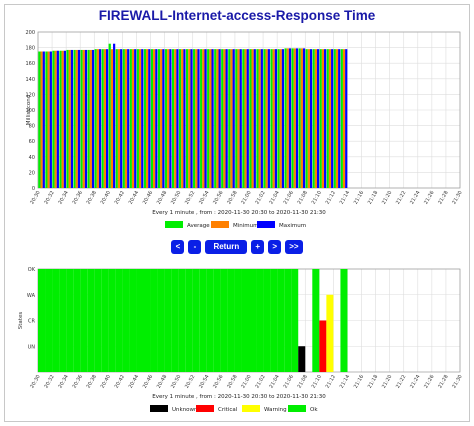 This screenshot has width=474, height=426. Describe the element at coordinates (32, 127) in the screenshot. I see `y-tick-label: 80` at that location.